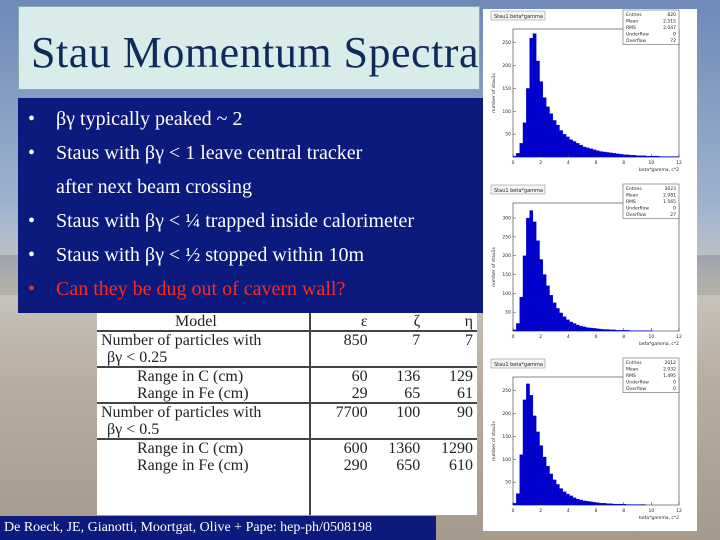 Image resolution: width=720 pixels, height=540 pixels. Describe the element at coordinates (417, 321) in the screenshot. I see `table-cell: ζ` at that location.